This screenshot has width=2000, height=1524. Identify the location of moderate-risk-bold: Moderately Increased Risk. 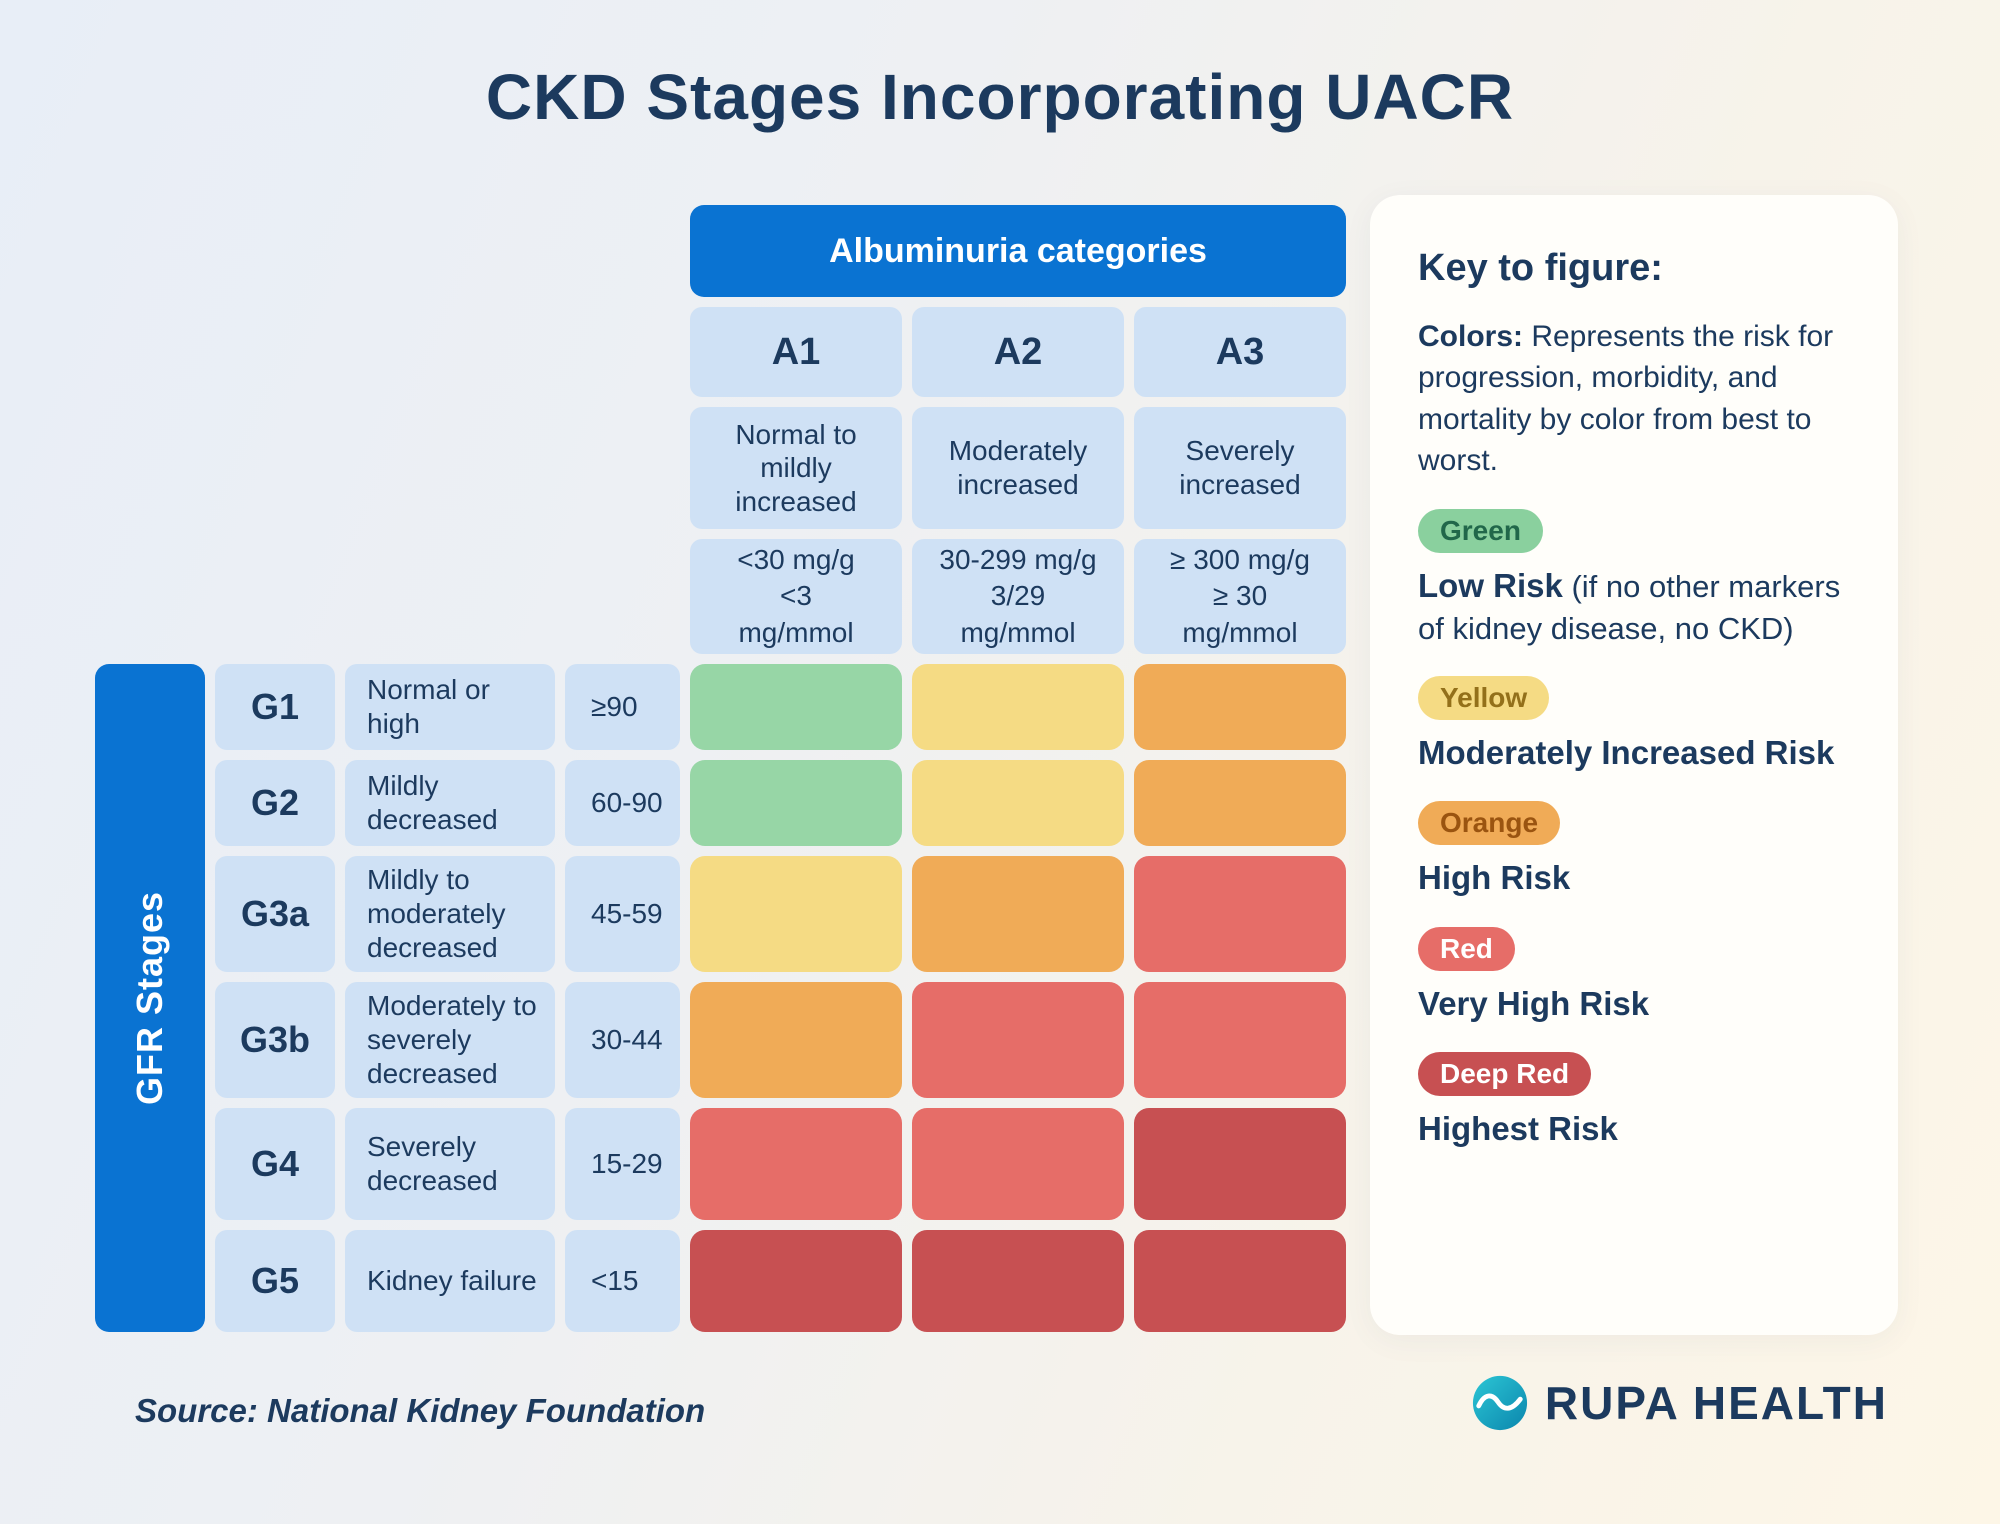
(1626, 753).